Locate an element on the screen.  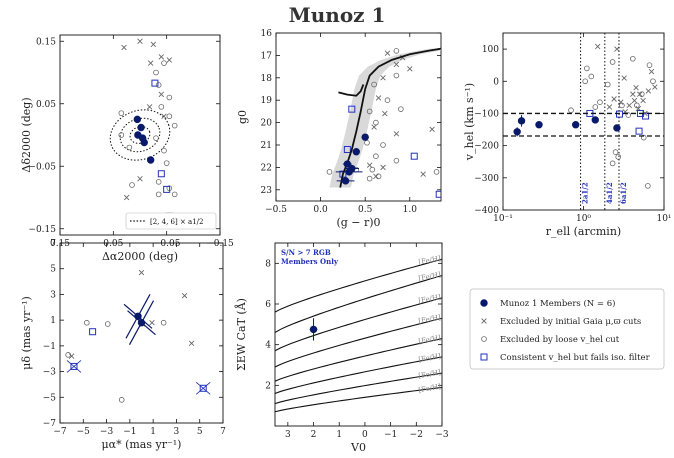
x-tick-label: −0.05 is located at coordinates (167, 244).